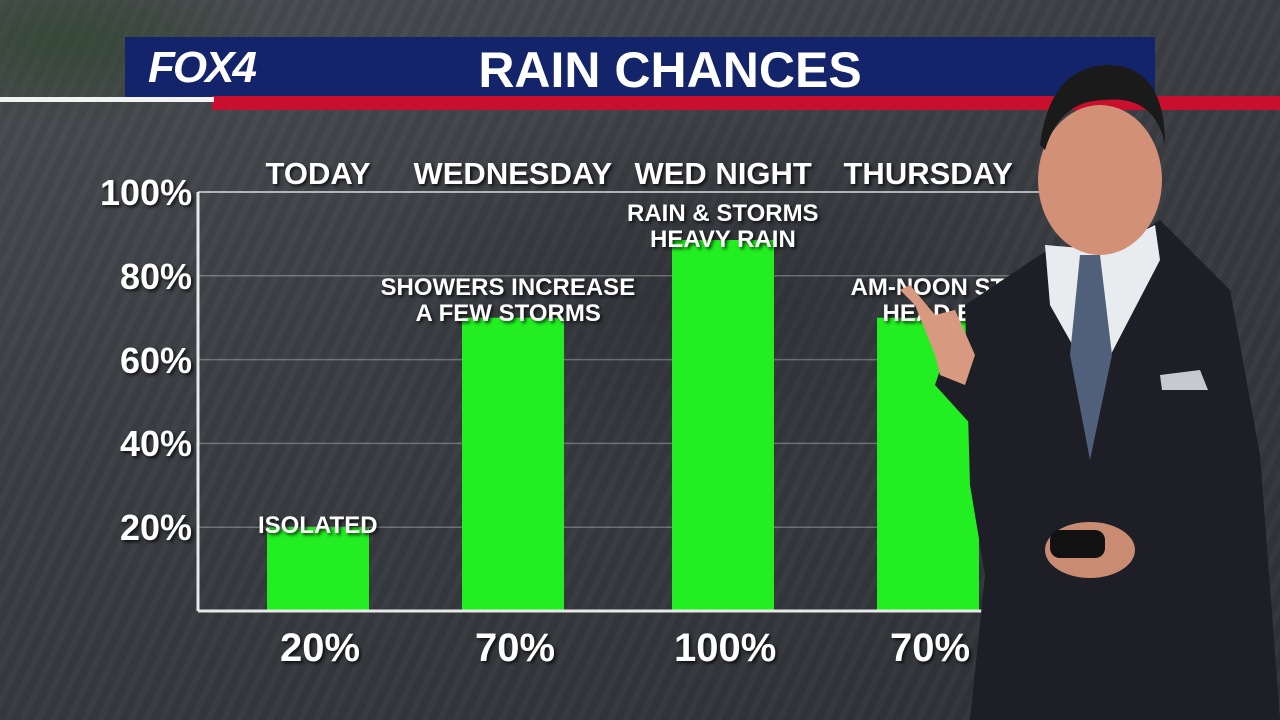  What do you see at coordinates (670, 70) in the screenshot?
I see `page-title: RAIN CHANCES` at bounding box center [670, 70].